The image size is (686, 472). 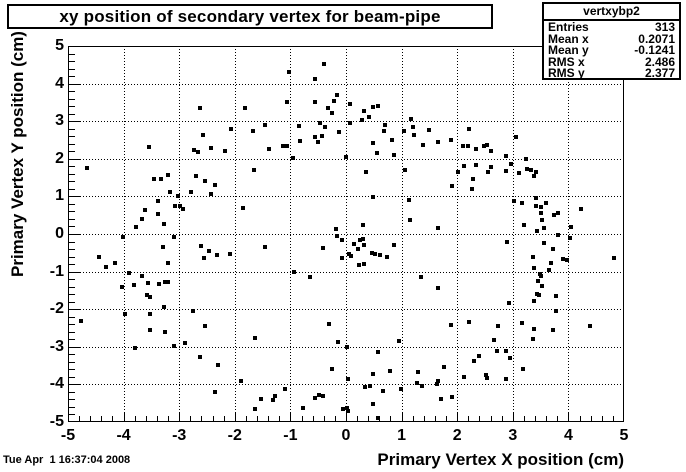 What do you see at coordinates (611, 38) in the screenshot?
I see `stats-row: Mean x 0.2071` at bounding box center [611, 38].